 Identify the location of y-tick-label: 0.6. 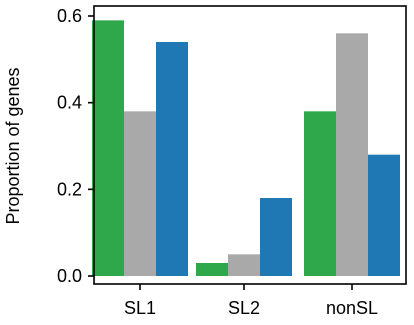
(69, 16).